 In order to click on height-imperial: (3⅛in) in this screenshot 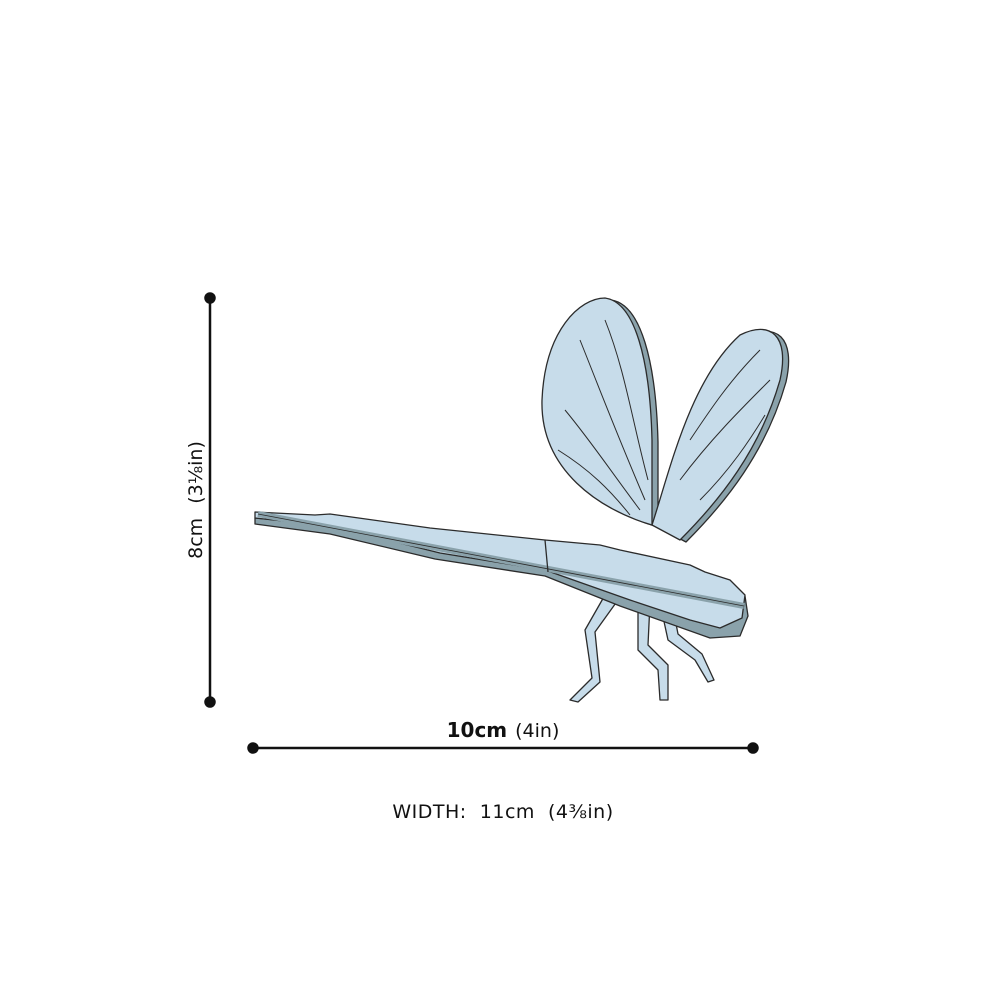, I will do `click(196, 472)`.